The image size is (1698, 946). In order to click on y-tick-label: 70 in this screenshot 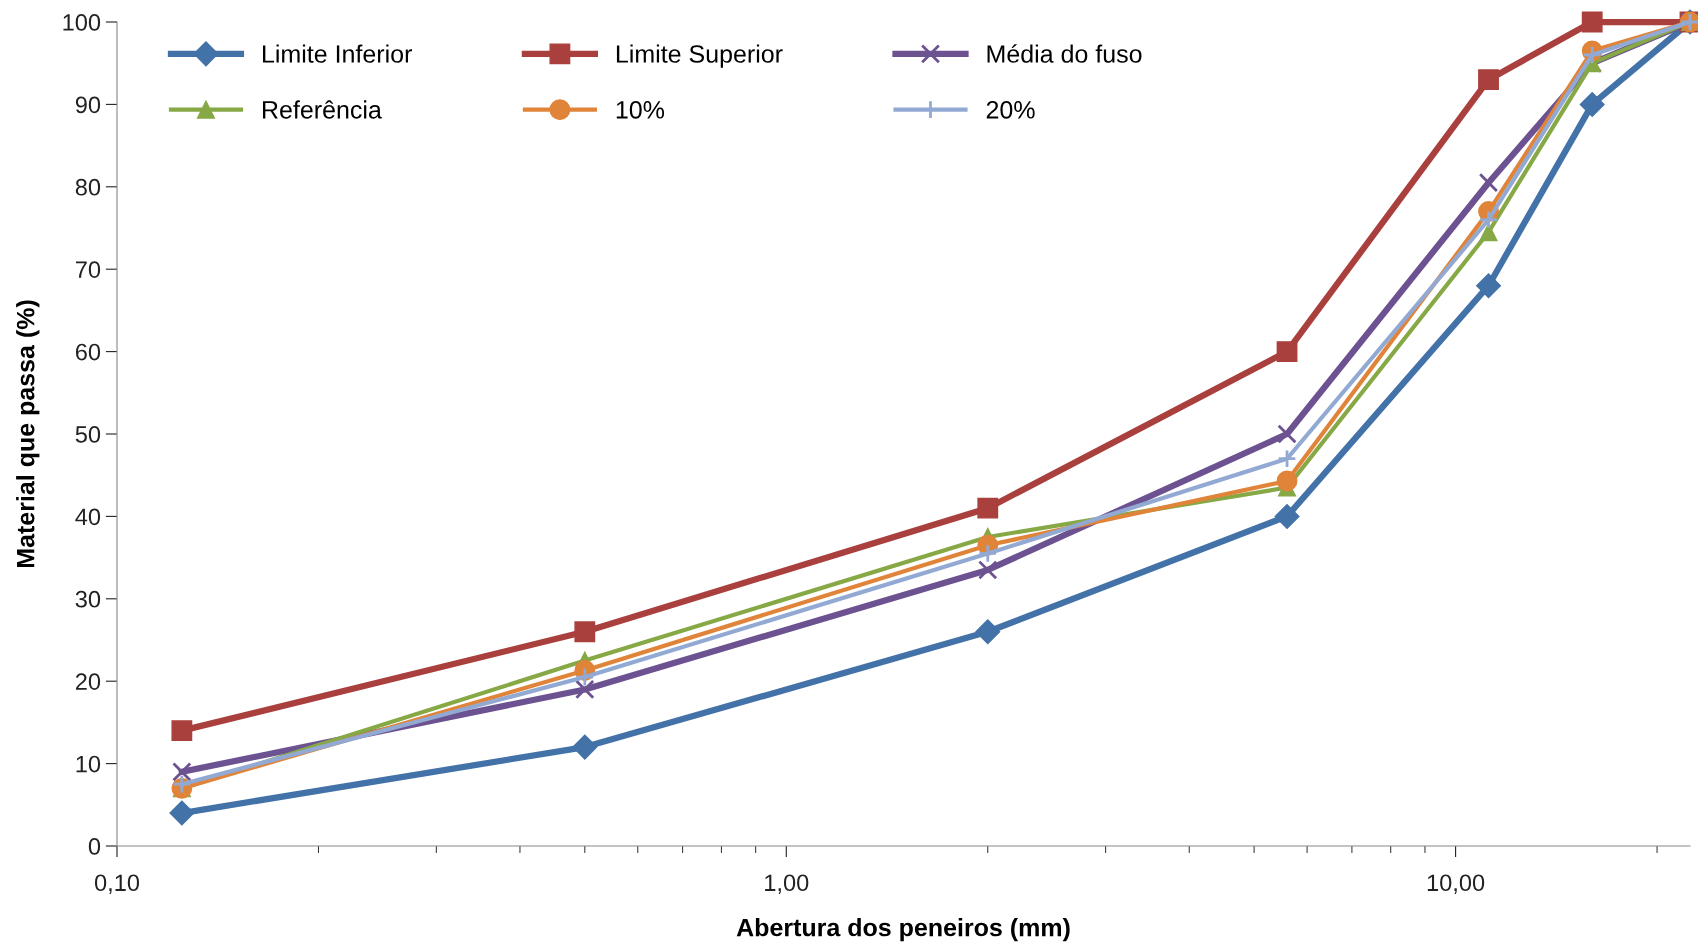, I will do `click(88, 269)`.